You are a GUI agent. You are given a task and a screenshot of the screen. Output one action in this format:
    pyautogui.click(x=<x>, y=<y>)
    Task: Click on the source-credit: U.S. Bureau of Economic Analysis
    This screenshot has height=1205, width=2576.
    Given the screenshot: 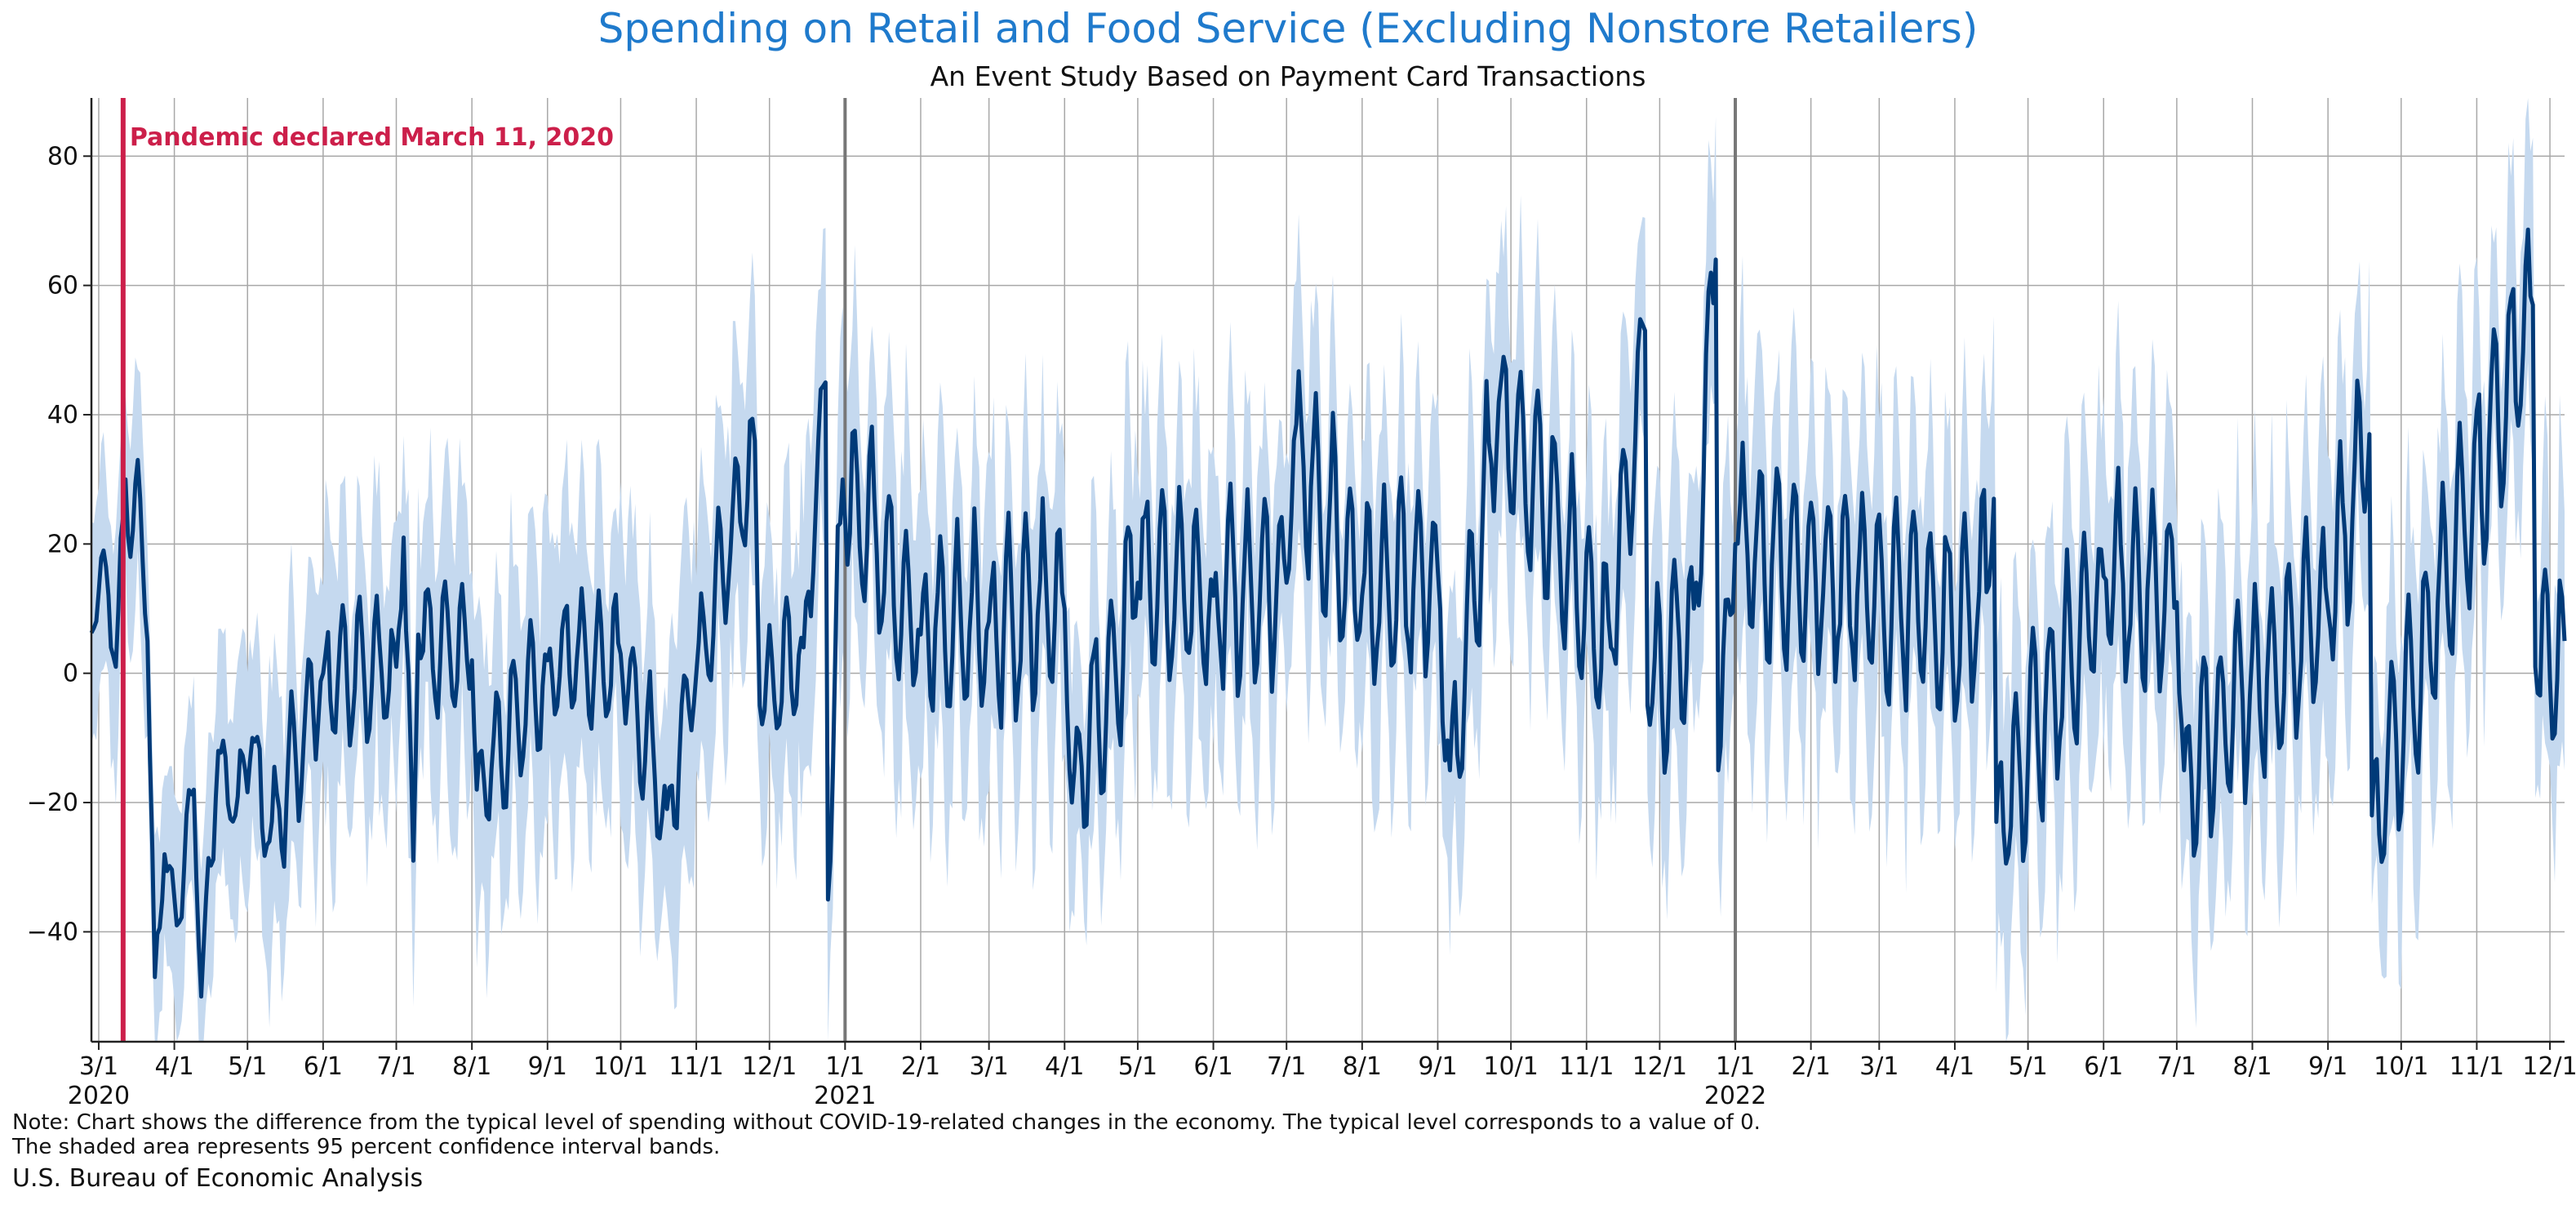 What is the action you would take?
    pyautogui.click(x=218, y=1178)
    